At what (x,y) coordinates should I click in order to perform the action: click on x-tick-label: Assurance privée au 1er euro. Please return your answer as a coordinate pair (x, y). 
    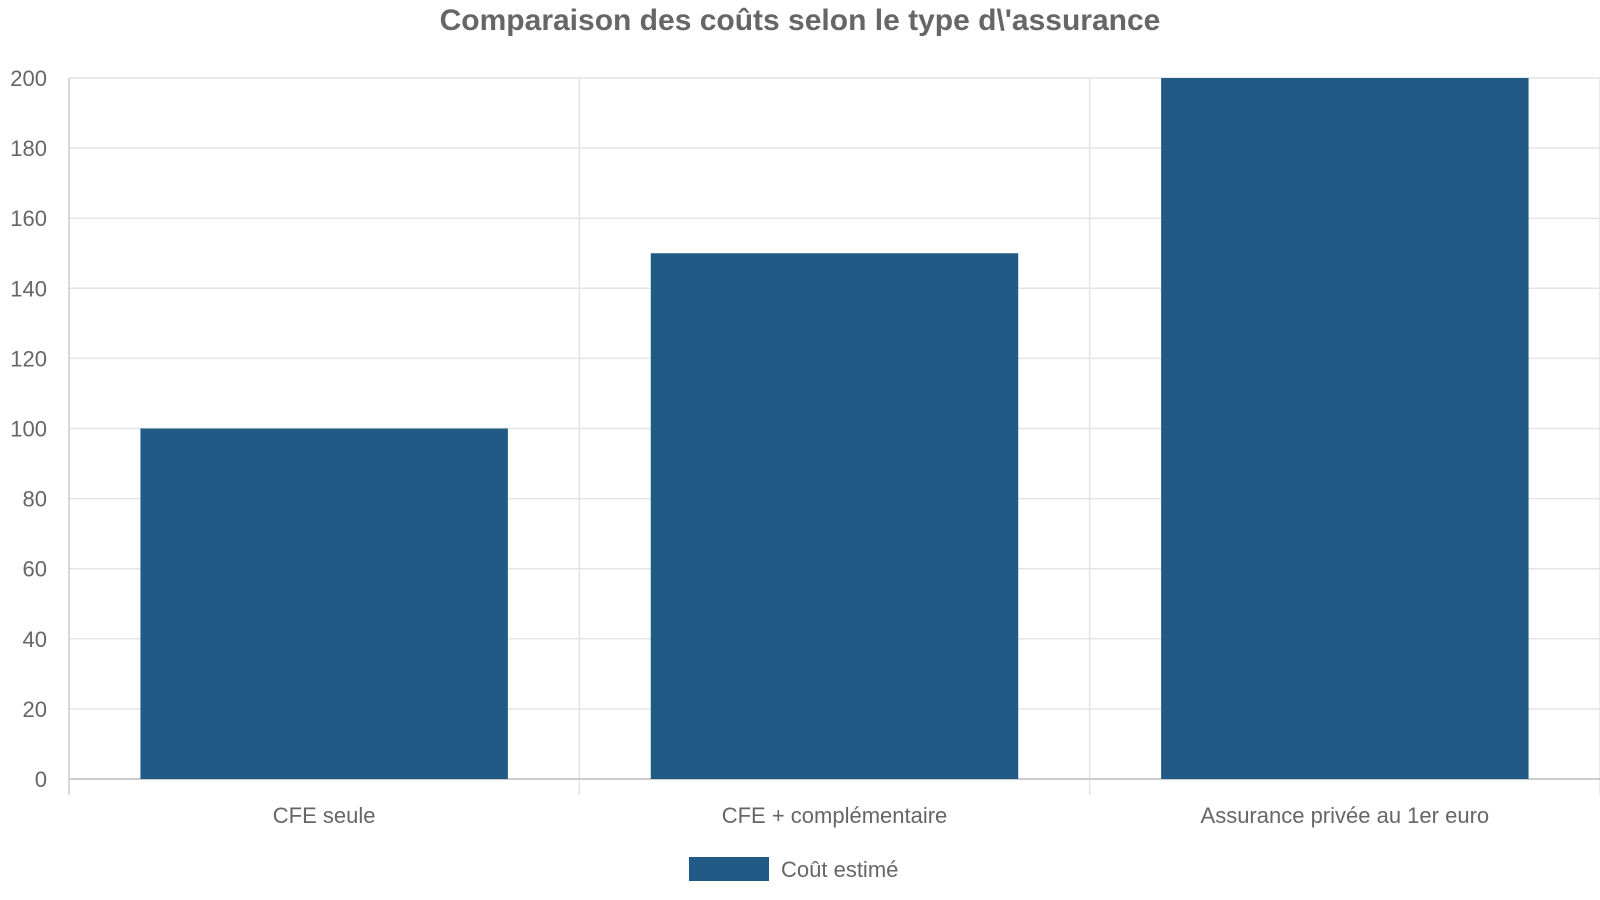
    Looking at the image, I should click on (1345, 815).